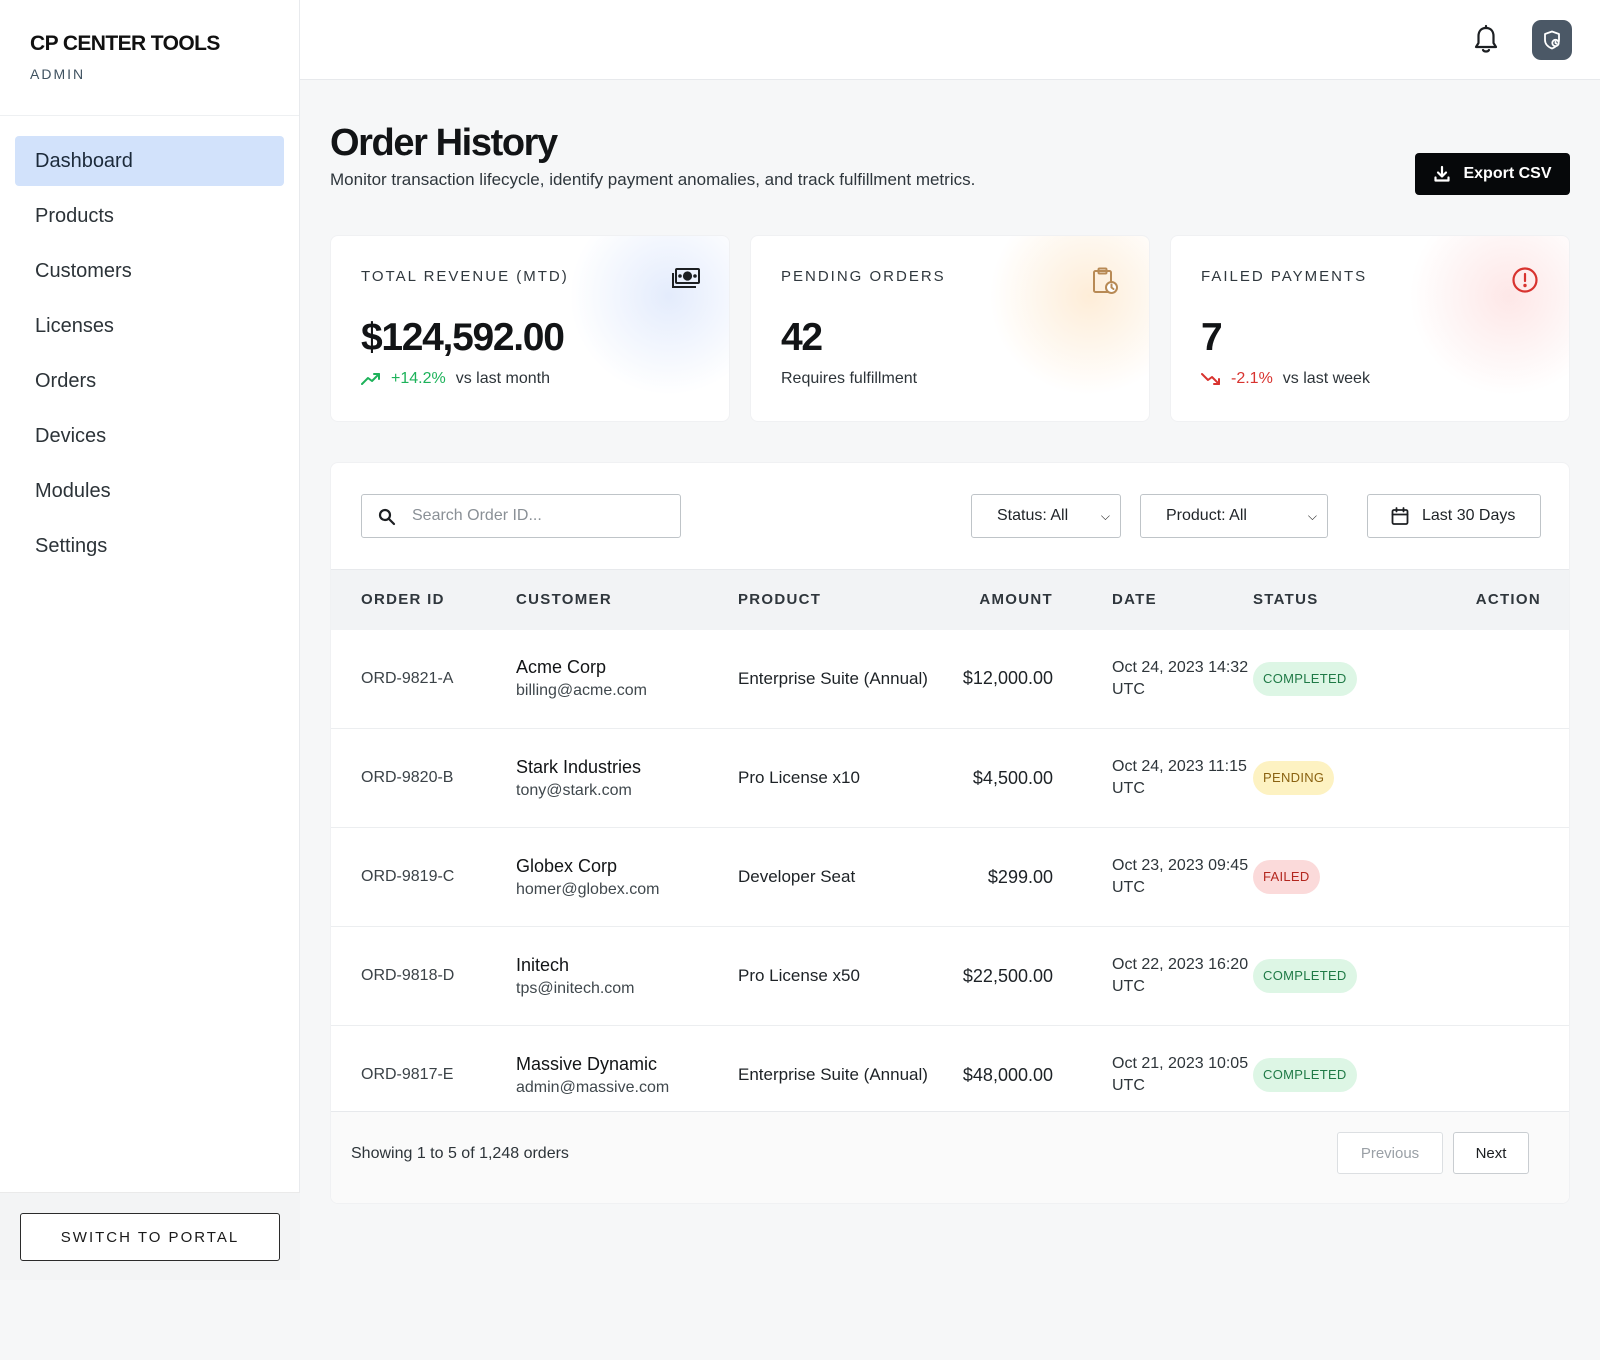 The width and height of the screenshot is (1600, 1360). What do you see at coordinates (588, 889) in the screenshot?
I see `customer-email: homer@globex.com` at bounding box center [588, 889].